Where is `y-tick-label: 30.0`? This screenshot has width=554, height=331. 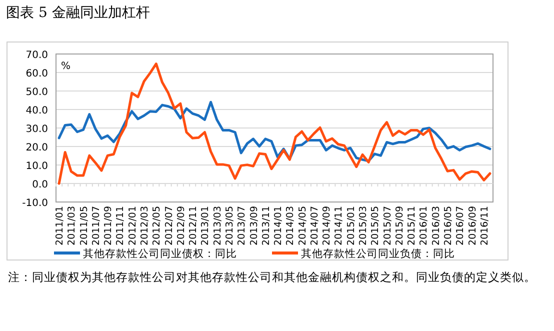 y-tick-label: 30.0 is located at coordinates (37, 129).